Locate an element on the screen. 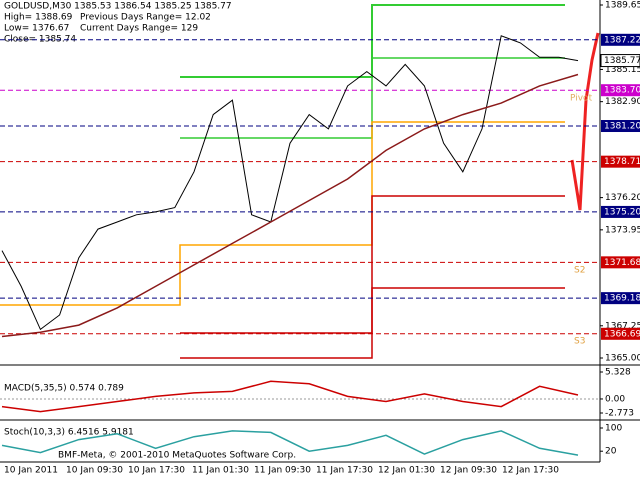 The width and height of the screenshot is (640, 484). level-label: 1381.20 is located at coordinates (622, 127).